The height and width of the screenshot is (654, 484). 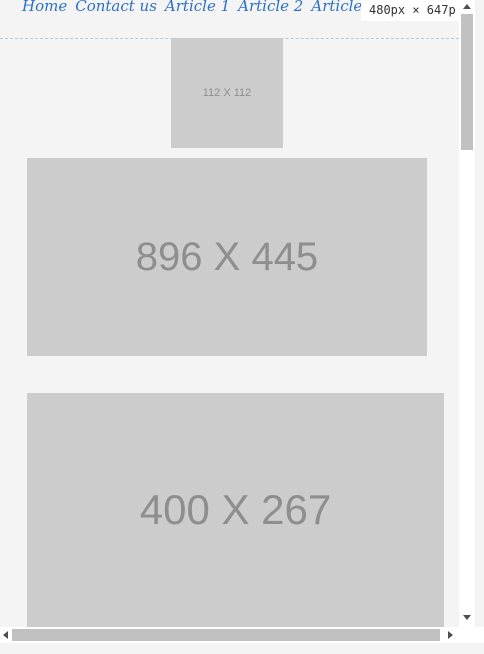 I want to click on horizontal-scroll-thumb, so click(x=226, y=635).